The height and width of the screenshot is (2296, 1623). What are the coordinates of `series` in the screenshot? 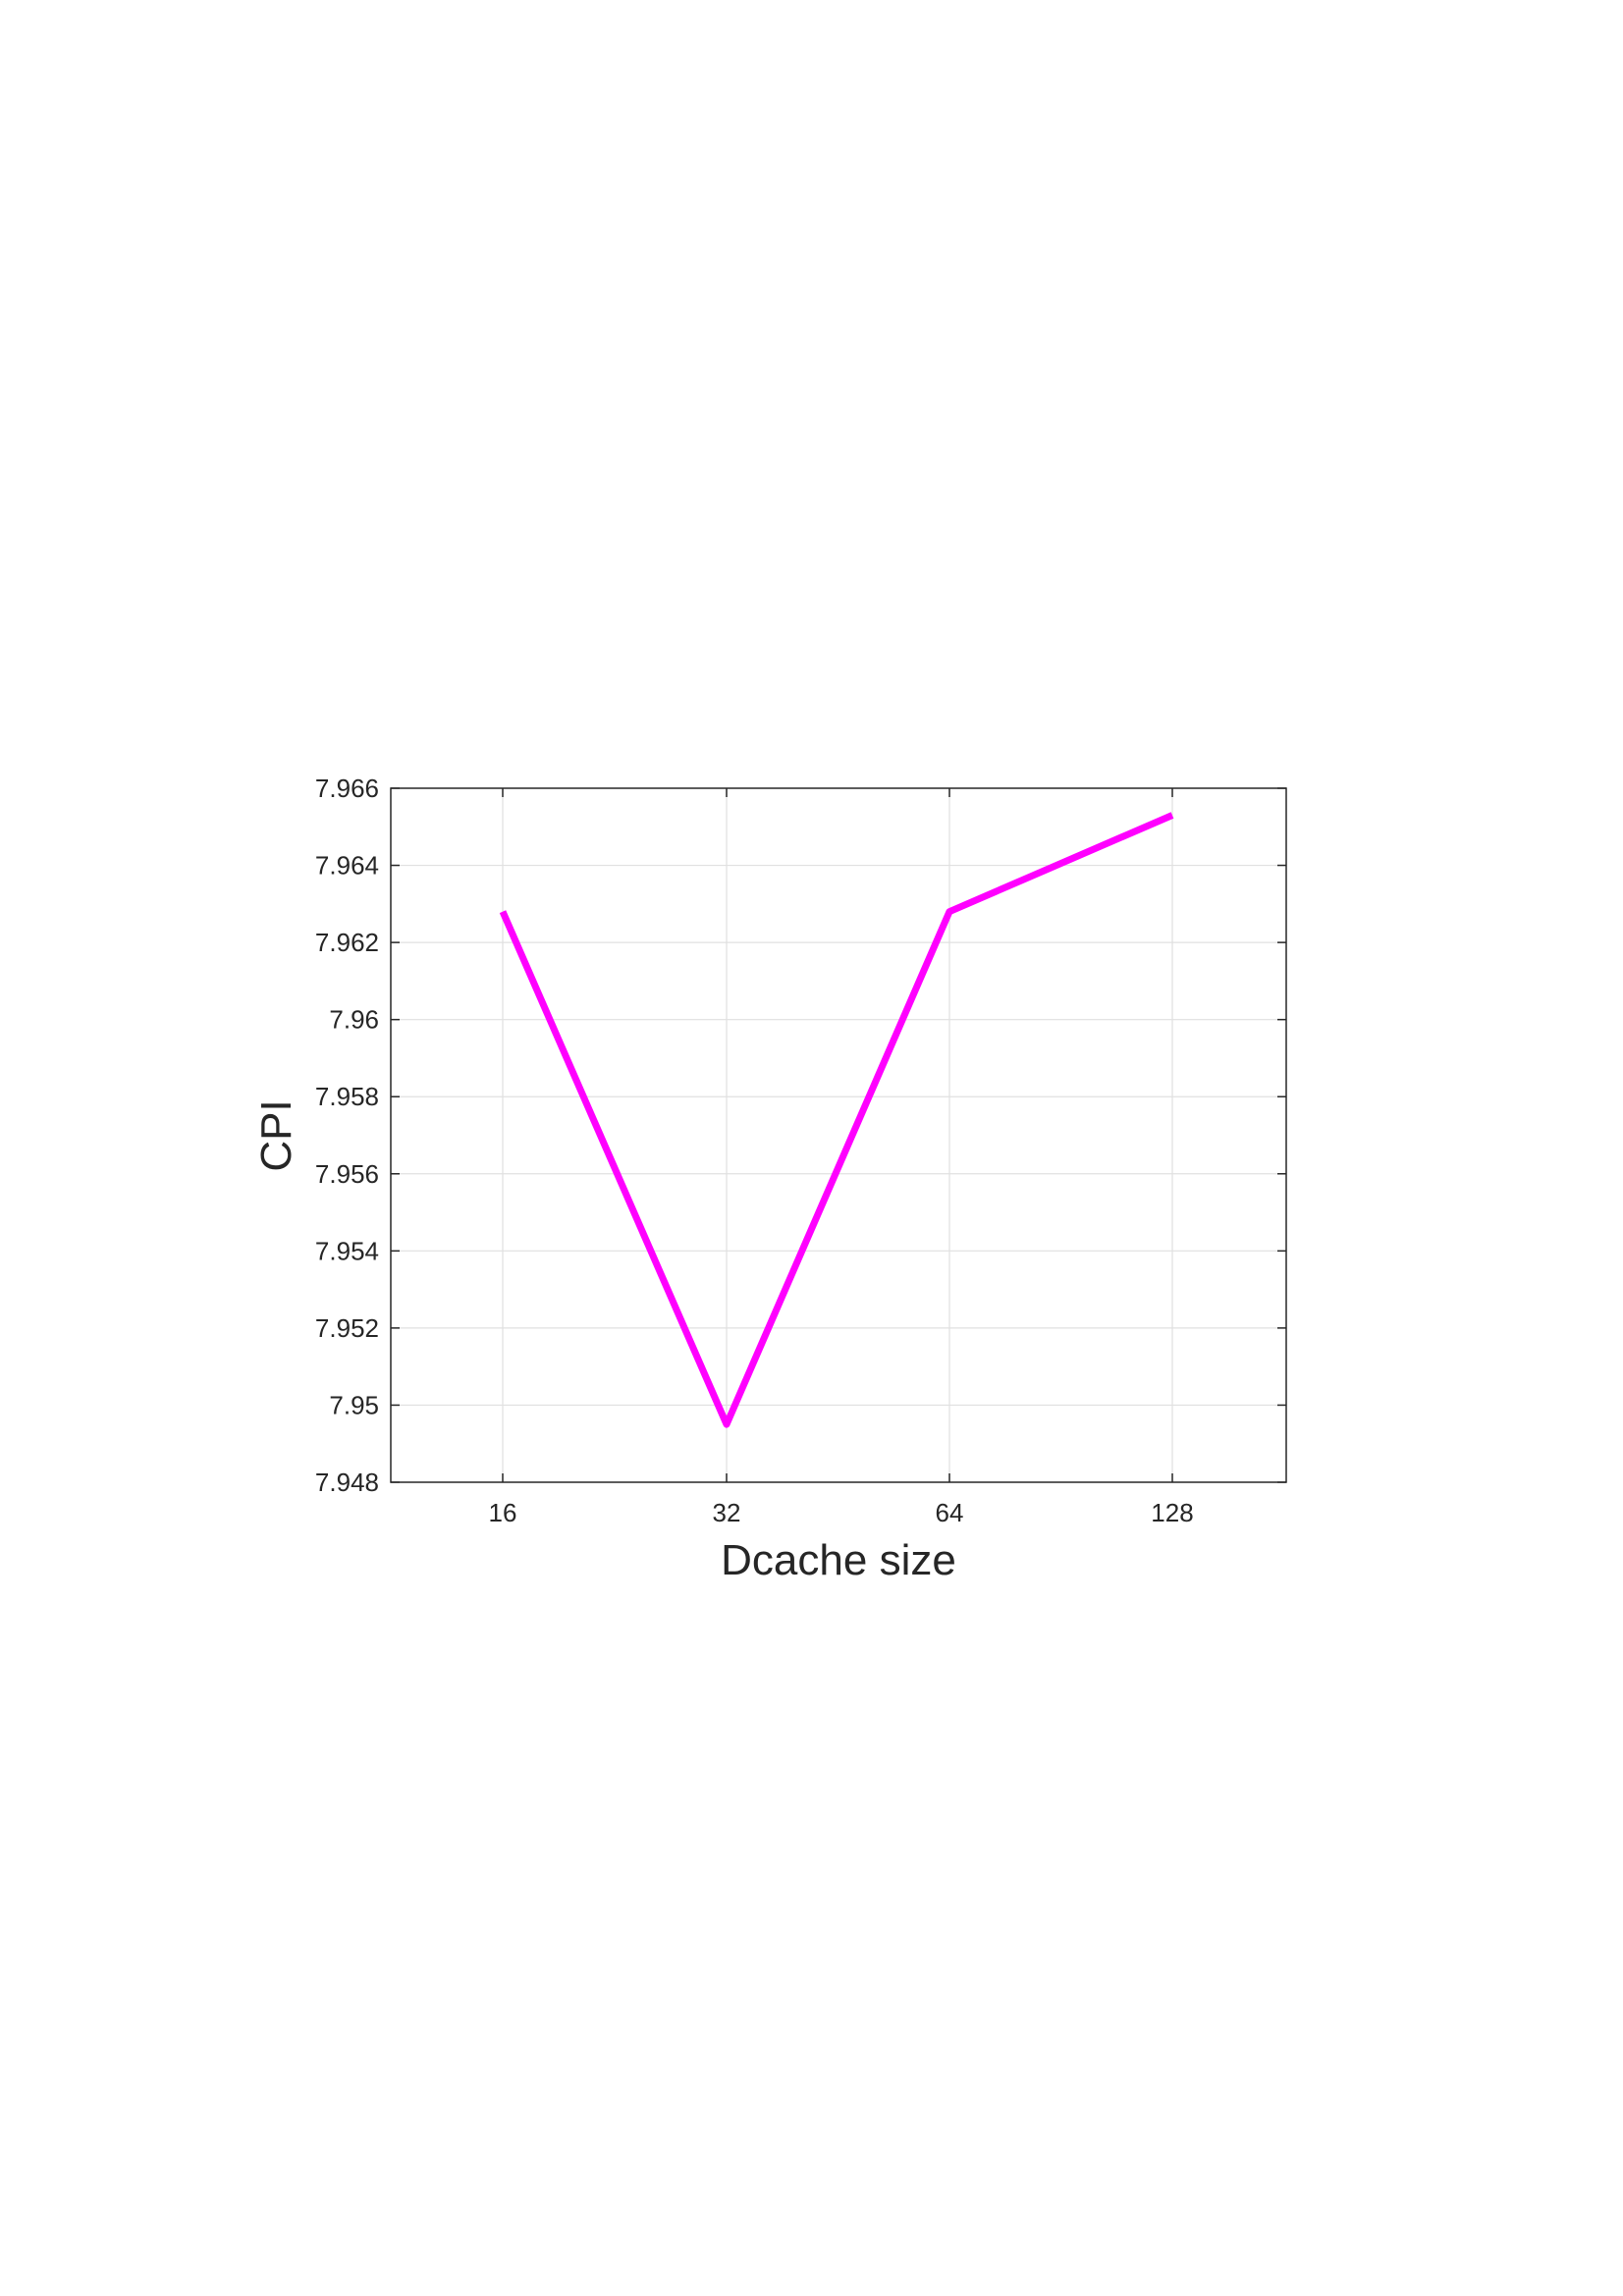 It's located at (836, 1120).